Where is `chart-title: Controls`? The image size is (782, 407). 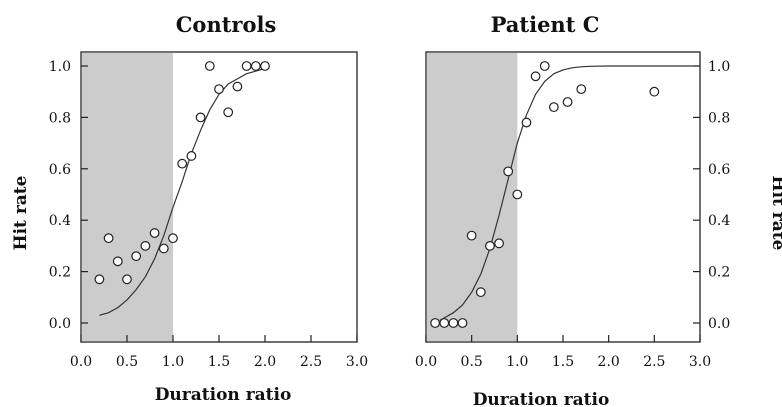 chart-title: Controls is located at coordinates (226, 24).